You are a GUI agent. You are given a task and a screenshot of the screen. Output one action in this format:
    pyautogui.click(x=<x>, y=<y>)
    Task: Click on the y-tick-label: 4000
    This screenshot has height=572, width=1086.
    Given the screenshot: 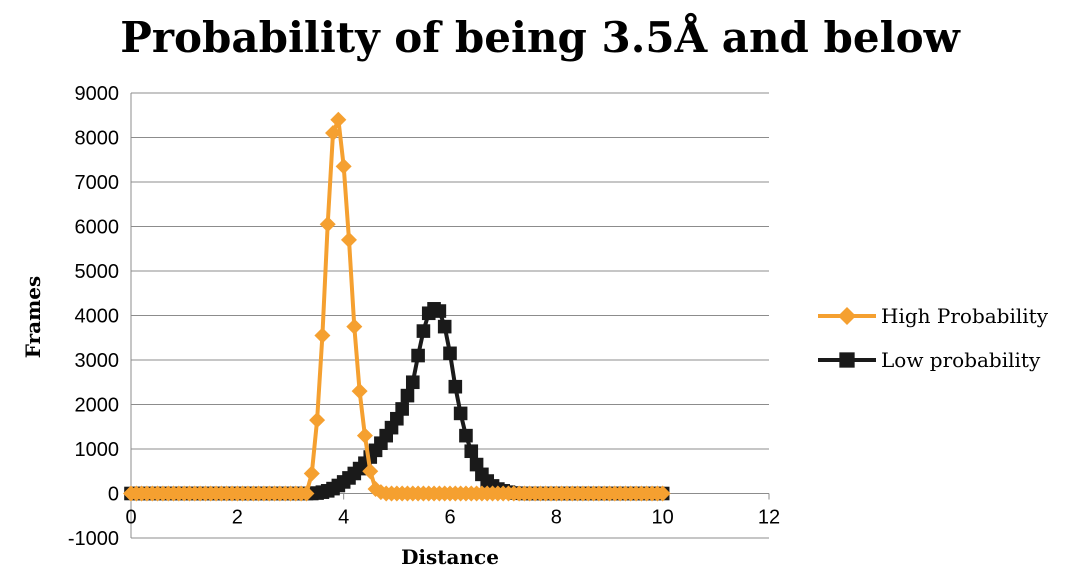 What is the action you would take?
    pyautogui.click(x=97, y=317)
    